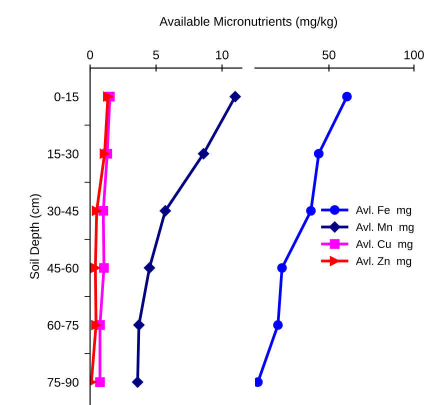 This screenshot has width=425, height=405. I want to click on x-tick-label: 100, so click(414, 55).